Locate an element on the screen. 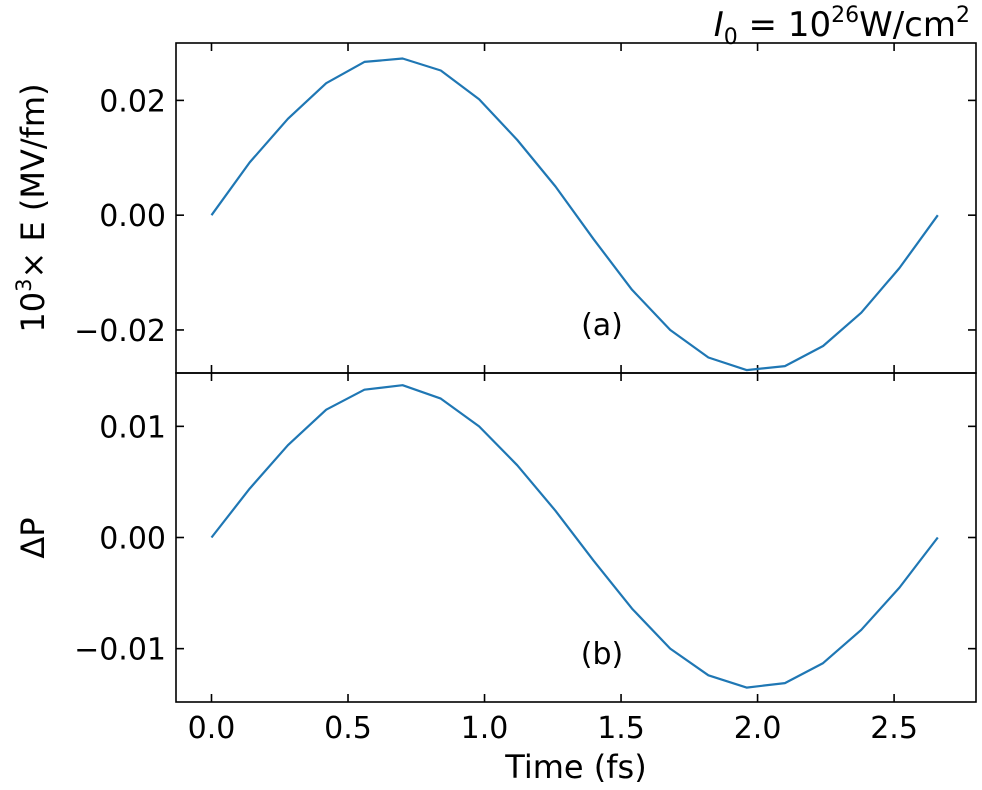 This screenshot has width=982, height=790. panel-a-ytick-label: 0.02 is located at coordinates (132, 101).